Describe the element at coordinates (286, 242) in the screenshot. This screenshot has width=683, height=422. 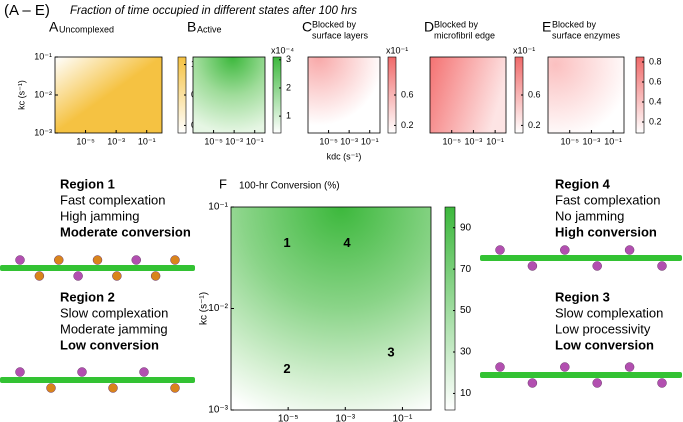
I see `region-annotation: 1` at that location.